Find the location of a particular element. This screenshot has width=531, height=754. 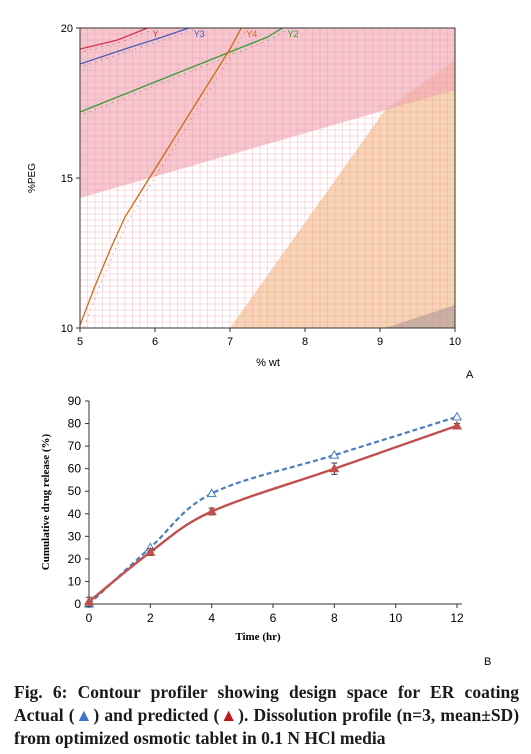

x-tick-label: 12 is located at coordinates (457, 618).